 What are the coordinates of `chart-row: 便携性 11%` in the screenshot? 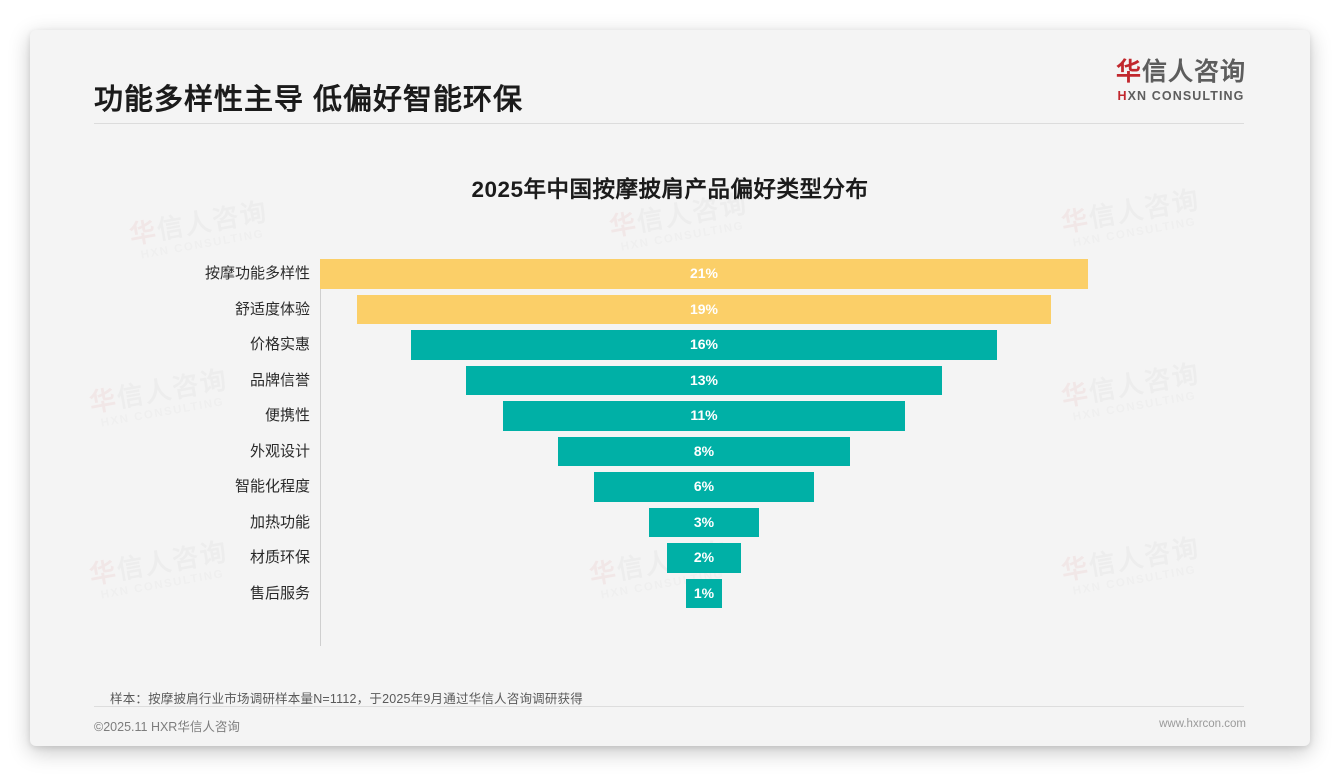 It's located at (670, 416).